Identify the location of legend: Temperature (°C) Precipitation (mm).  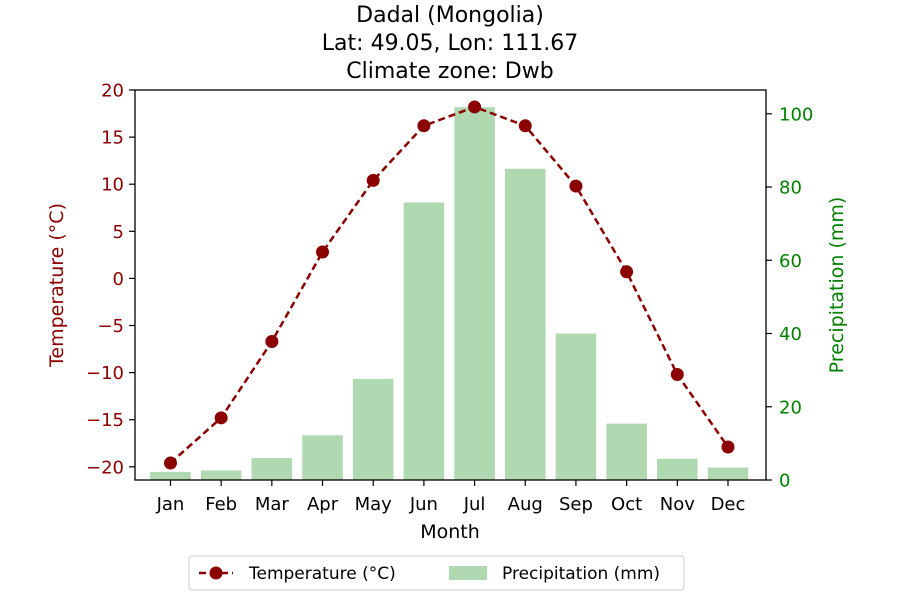
(436, 573).